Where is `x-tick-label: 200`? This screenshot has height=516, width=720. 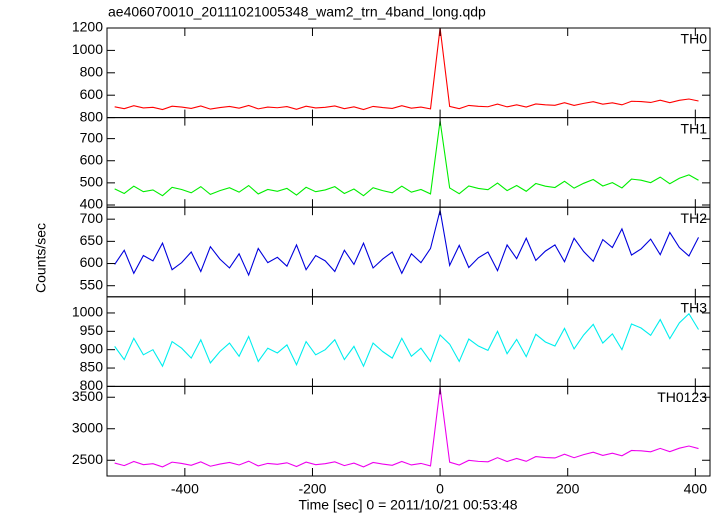 x-tick-label: 200 is located at coordinates (568, 489).